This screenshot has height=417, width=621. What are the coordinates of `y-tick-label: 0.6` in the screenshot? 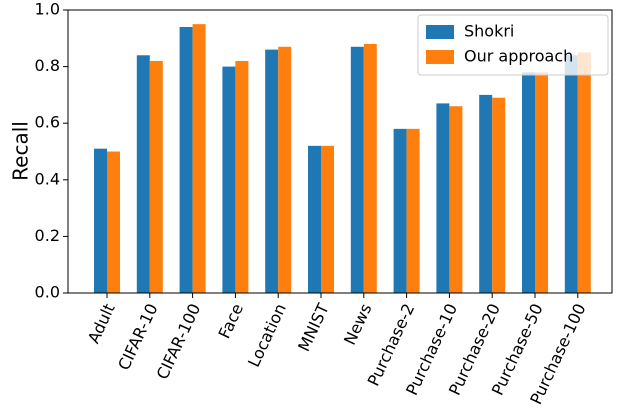 It's located at (47, 122).